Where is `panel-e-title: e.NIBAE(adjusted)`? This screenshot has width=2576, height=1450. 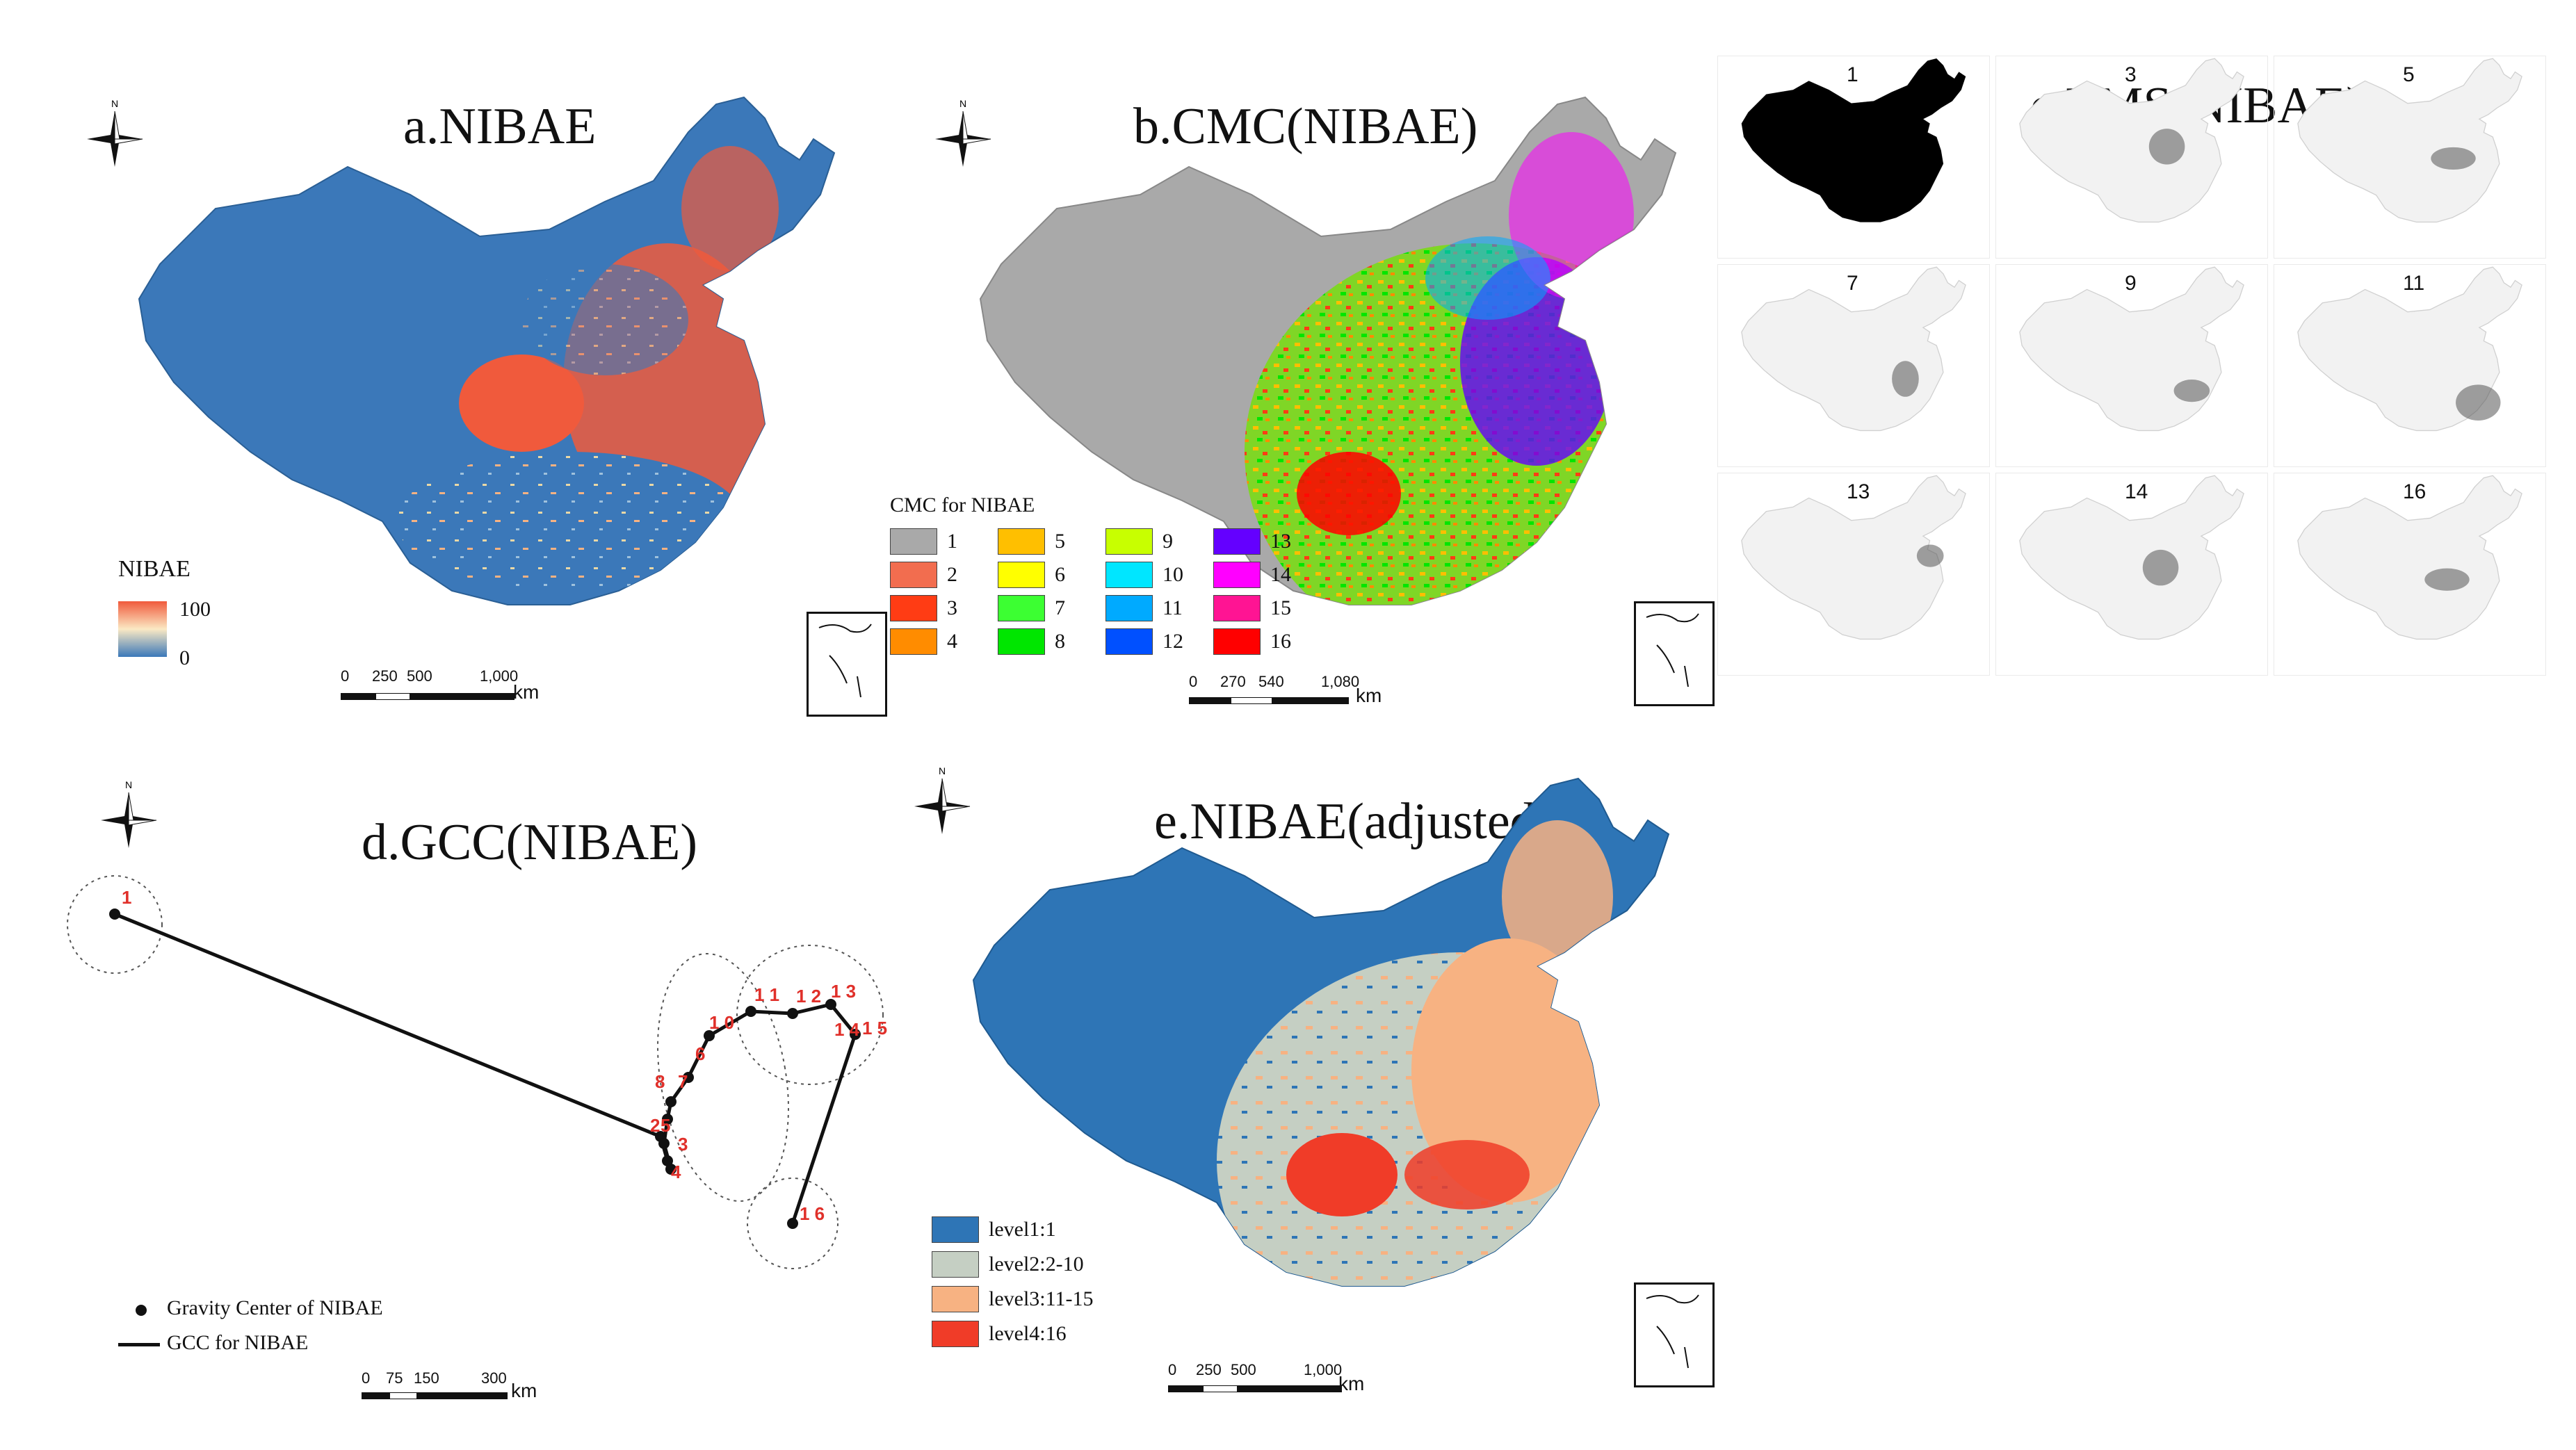 panel-e-title: e.NIBAE(adjusted) is located at coordinates (1353, 821).